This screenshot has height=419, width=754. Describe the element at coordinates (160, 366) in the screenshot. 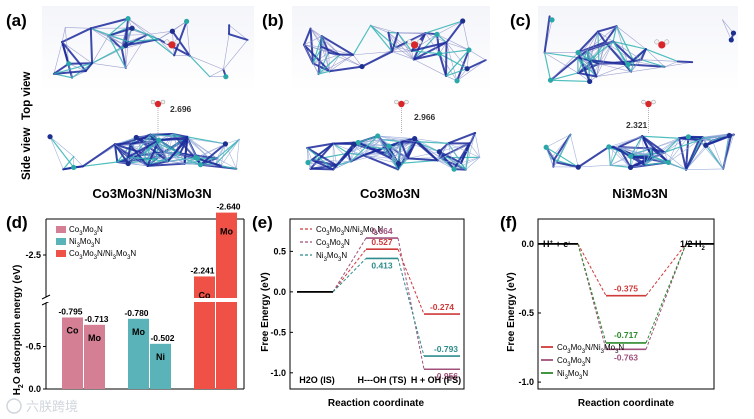

I see `panel-d-bar` at that location.